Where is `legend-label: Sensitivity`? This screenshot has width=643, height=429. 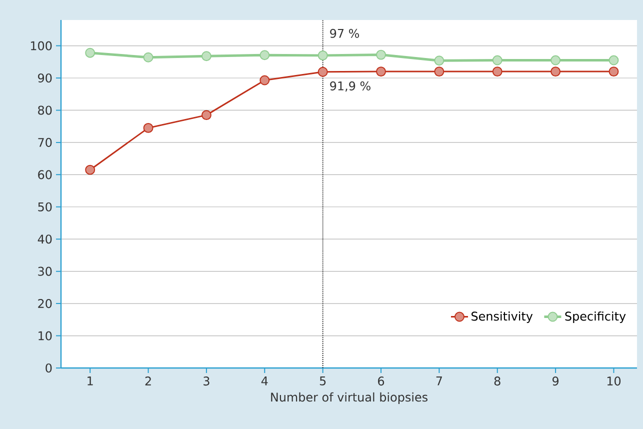 legend-label: Sensitivity is located at coordinates (502, 317).